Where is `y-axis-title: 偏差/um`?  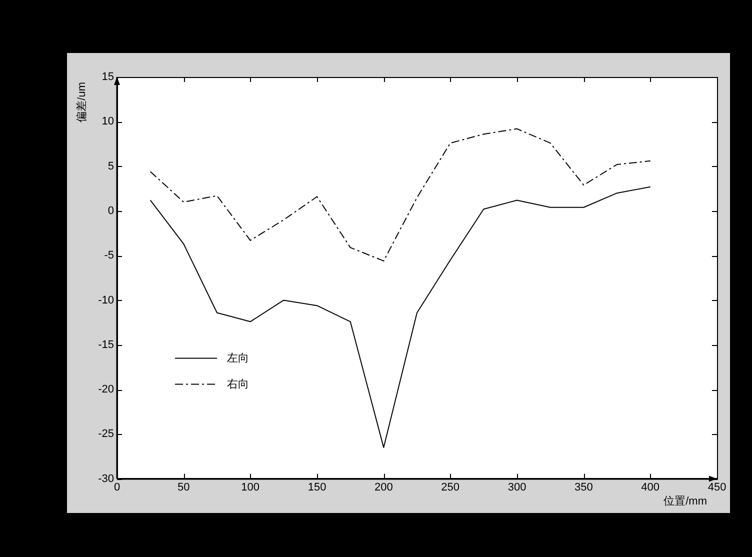
y-axis-title: 偏差/um is located at coordinates (82, 102).